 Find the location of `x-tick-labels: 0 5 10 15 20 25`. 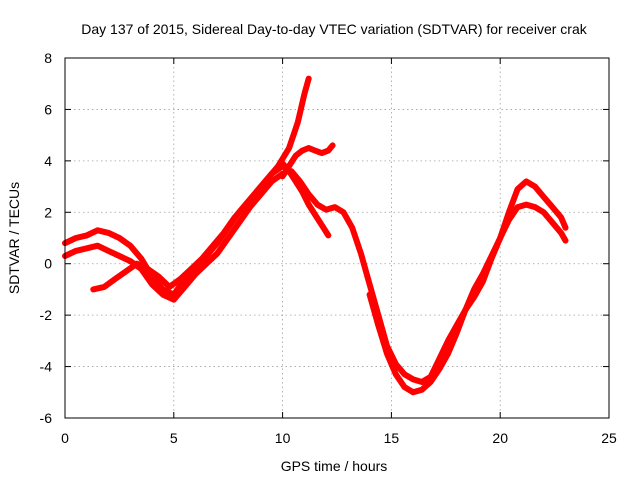

x-tick-labels: 0 5 10 15 20 25 is located at coordinates (339, 438).